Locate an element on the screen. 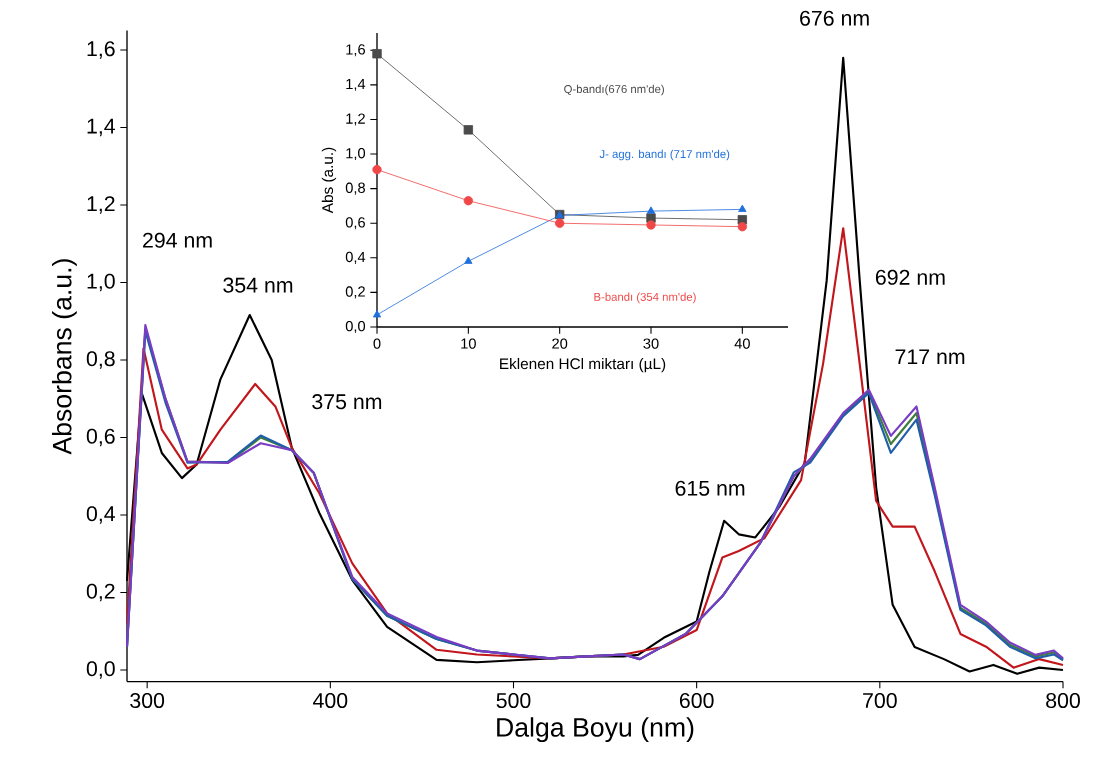 The height and width of the screenshot is (774, 1096). annotation: 717 nm is located at coordinates (930, 357).